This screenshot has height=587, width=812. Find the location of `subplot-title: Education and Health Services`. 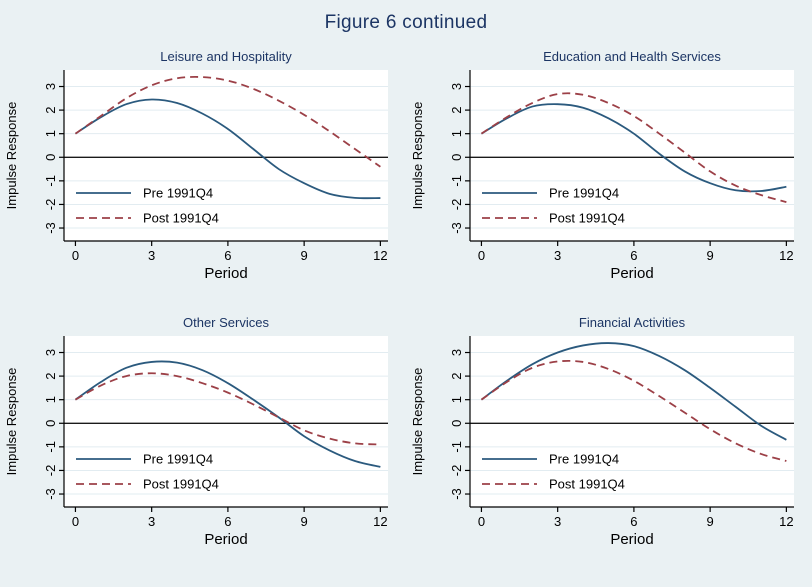

subplot-title: Education and Health Services is located at coordinates (632, 56).